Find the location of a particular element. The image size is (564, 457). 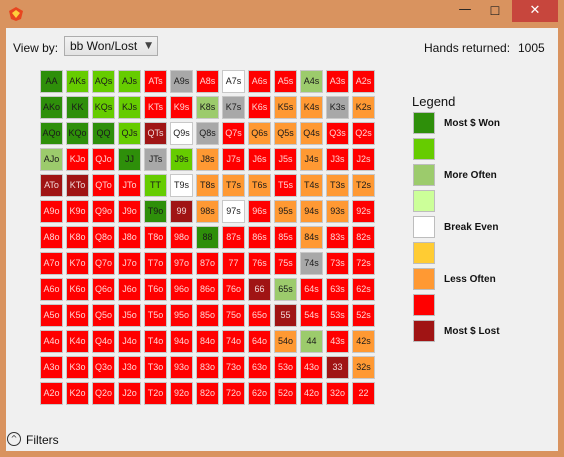

hand-cell: KQo is located at coordinates (77, 133).